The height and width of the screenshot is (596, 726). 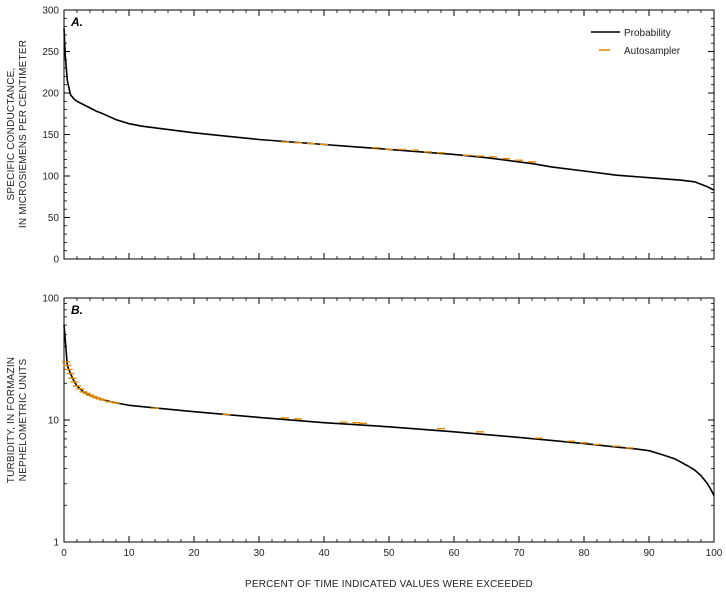 What do you see at coordinates (56, 543) in the screenshot?
I see `panel-b-y-tick-label: 1` at bounding box center [56, 543].